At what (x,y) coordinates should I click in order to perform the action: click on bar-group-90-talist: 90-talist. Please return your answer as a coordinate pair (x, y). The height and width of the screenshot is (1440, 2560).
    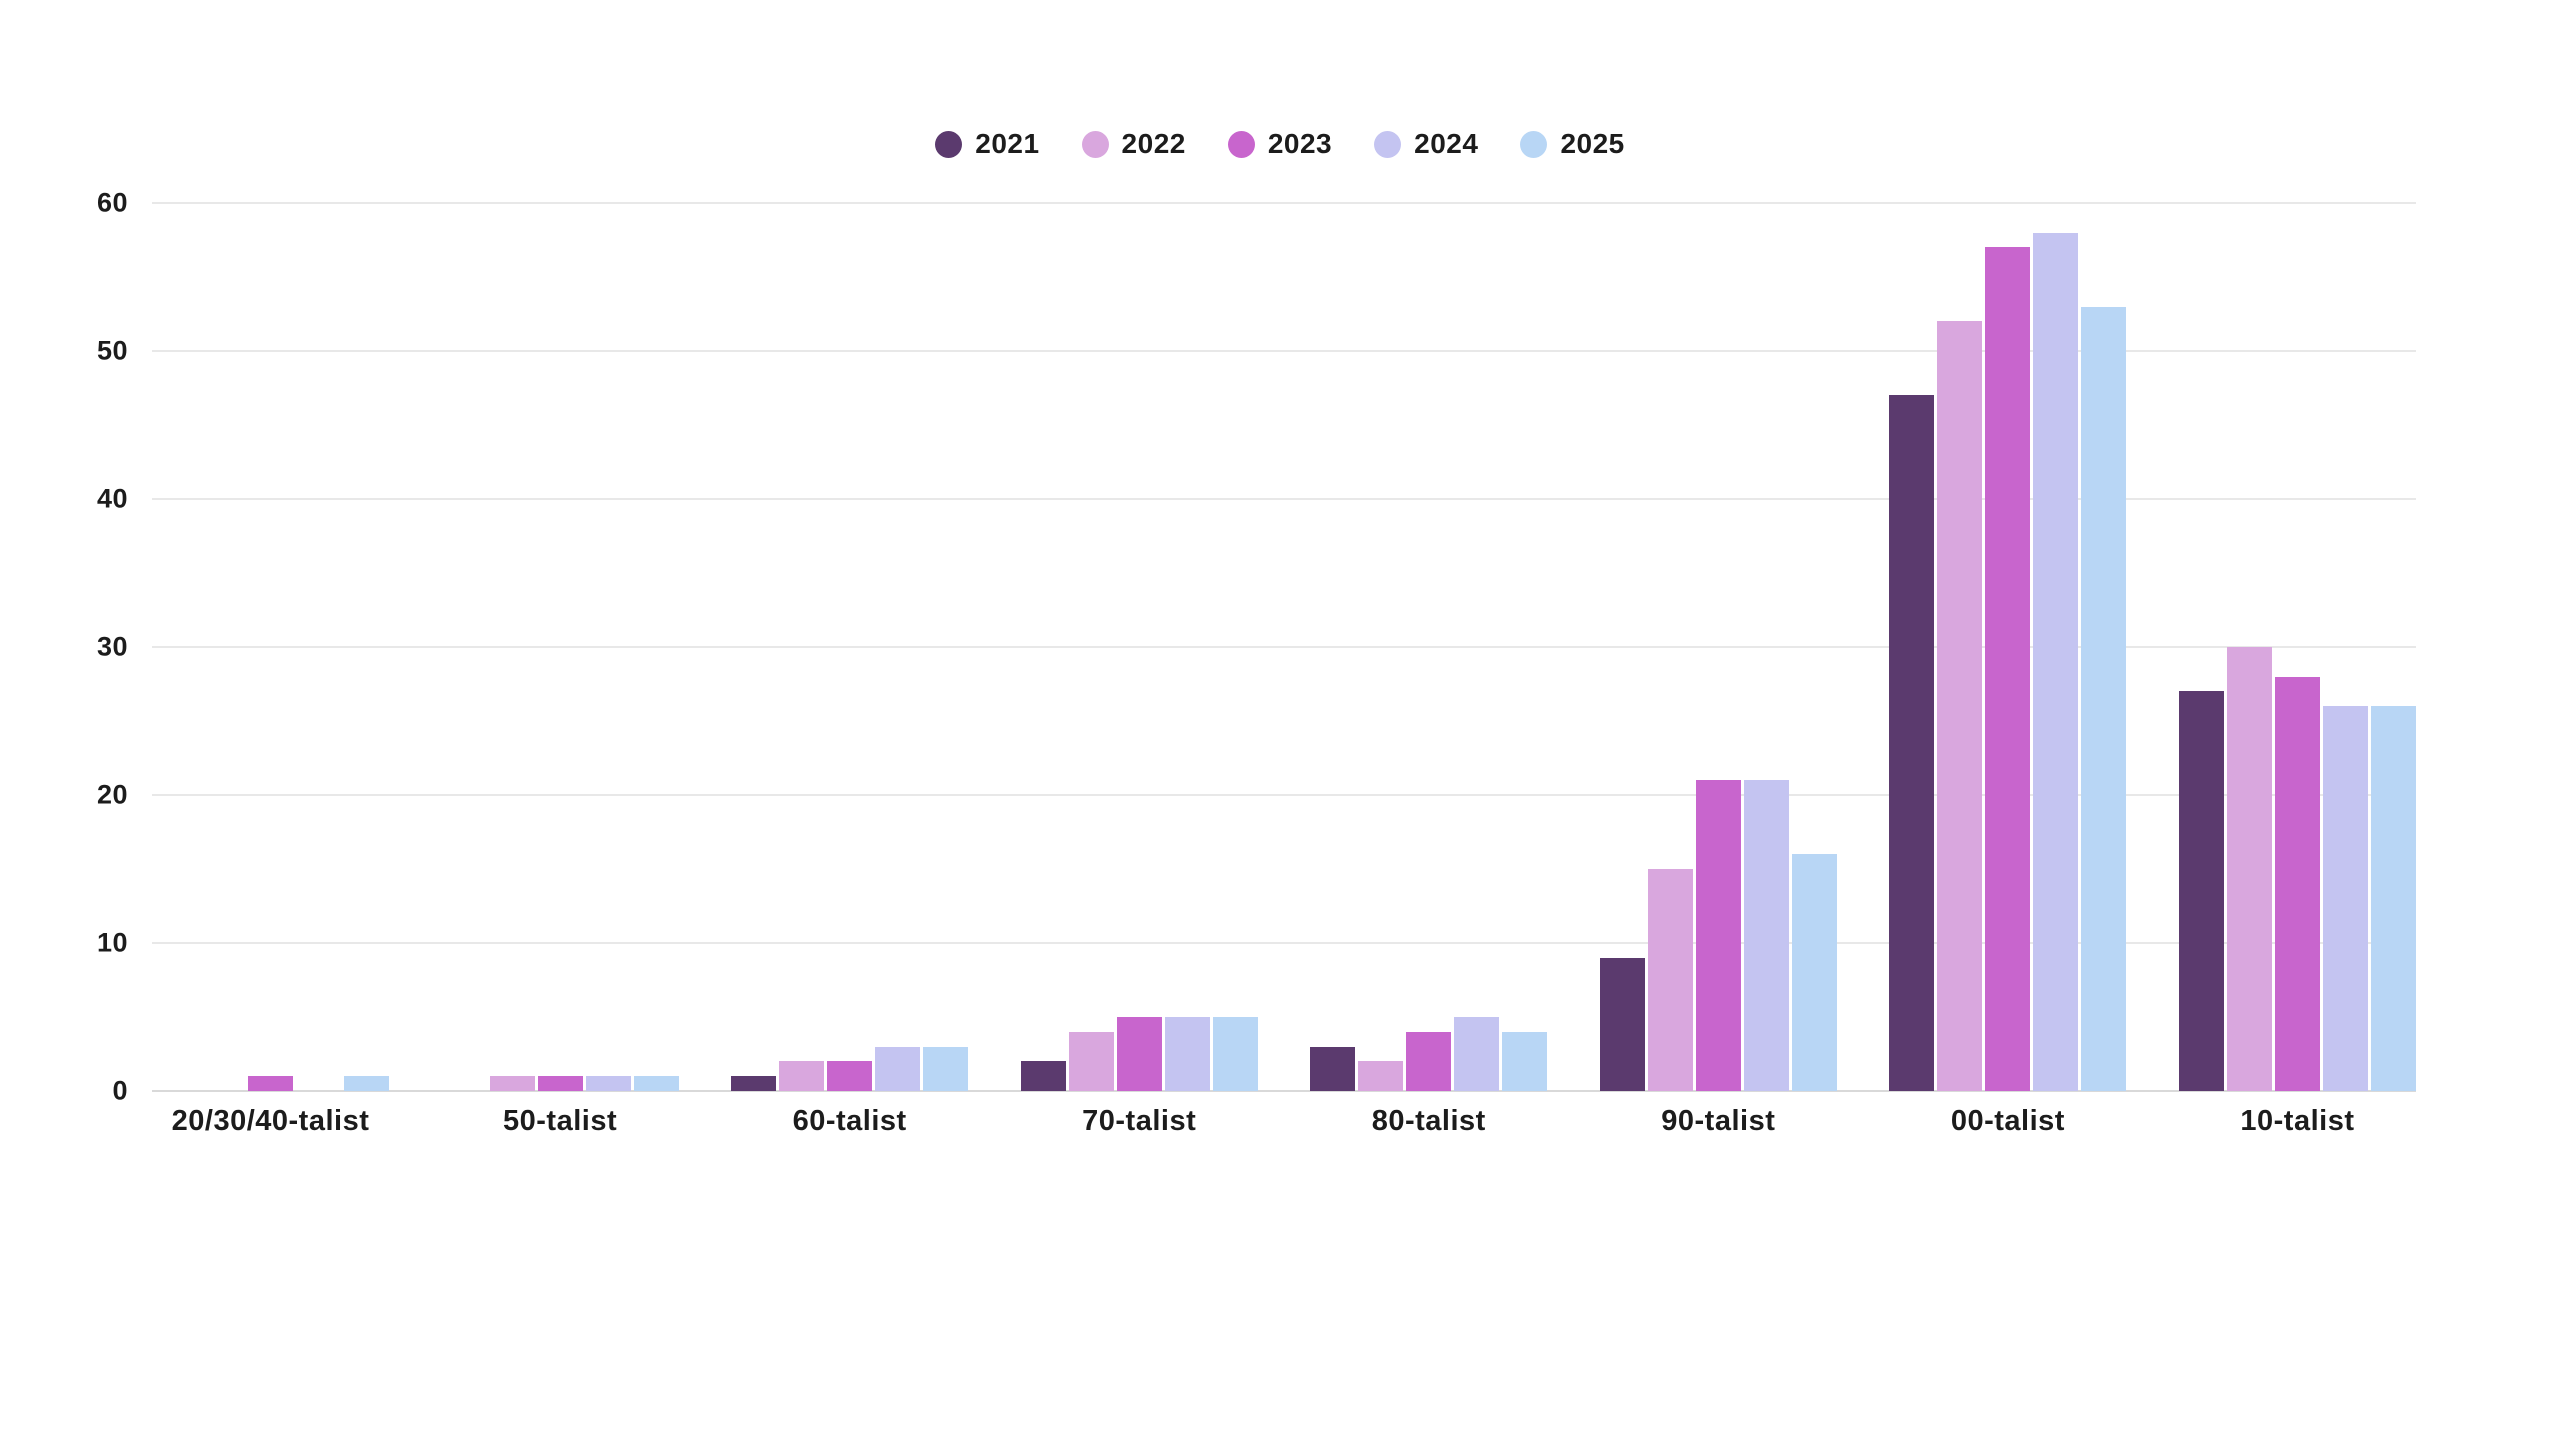
    Looking at the image, I should click on (1718, 670).